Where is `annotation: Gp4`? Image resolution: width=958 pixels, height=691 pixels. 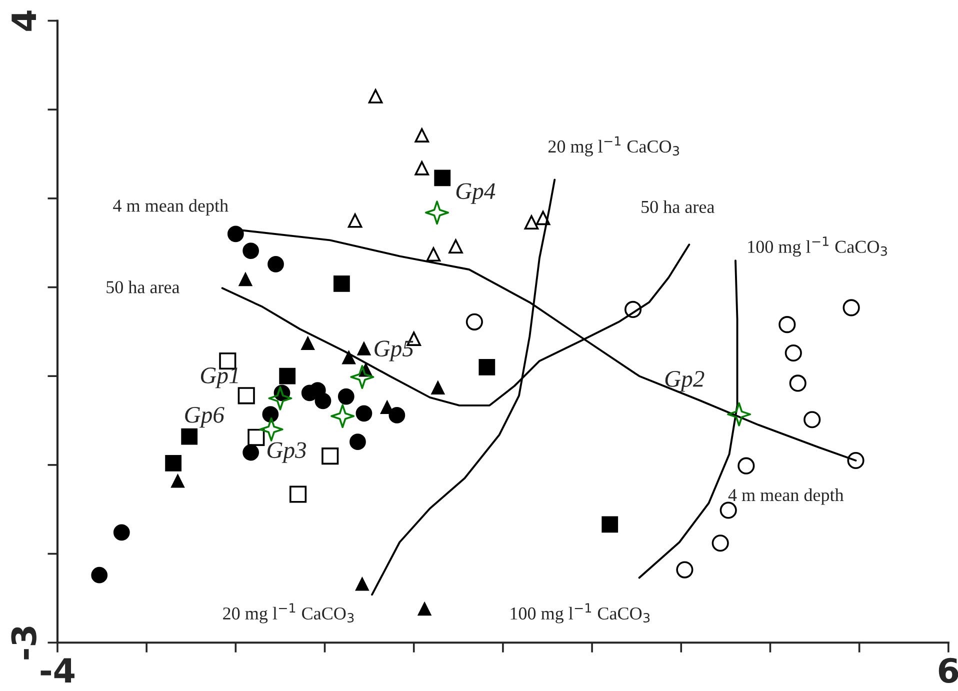 annotation: Gp4 is located at coordinates (476, 193).